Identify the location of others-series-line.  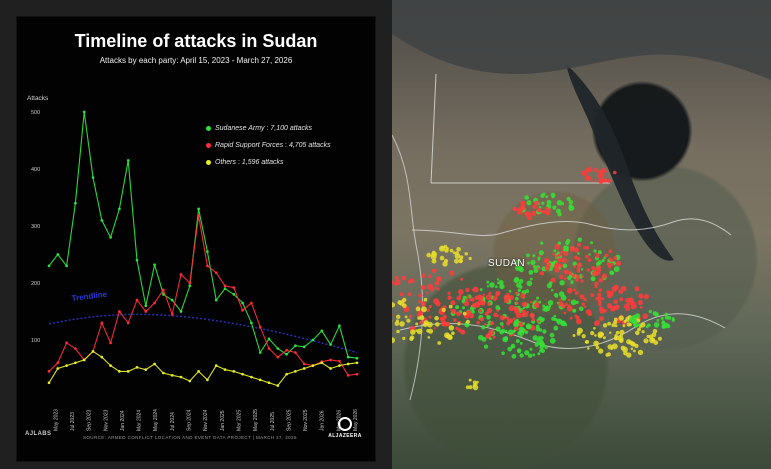
(203, 368).